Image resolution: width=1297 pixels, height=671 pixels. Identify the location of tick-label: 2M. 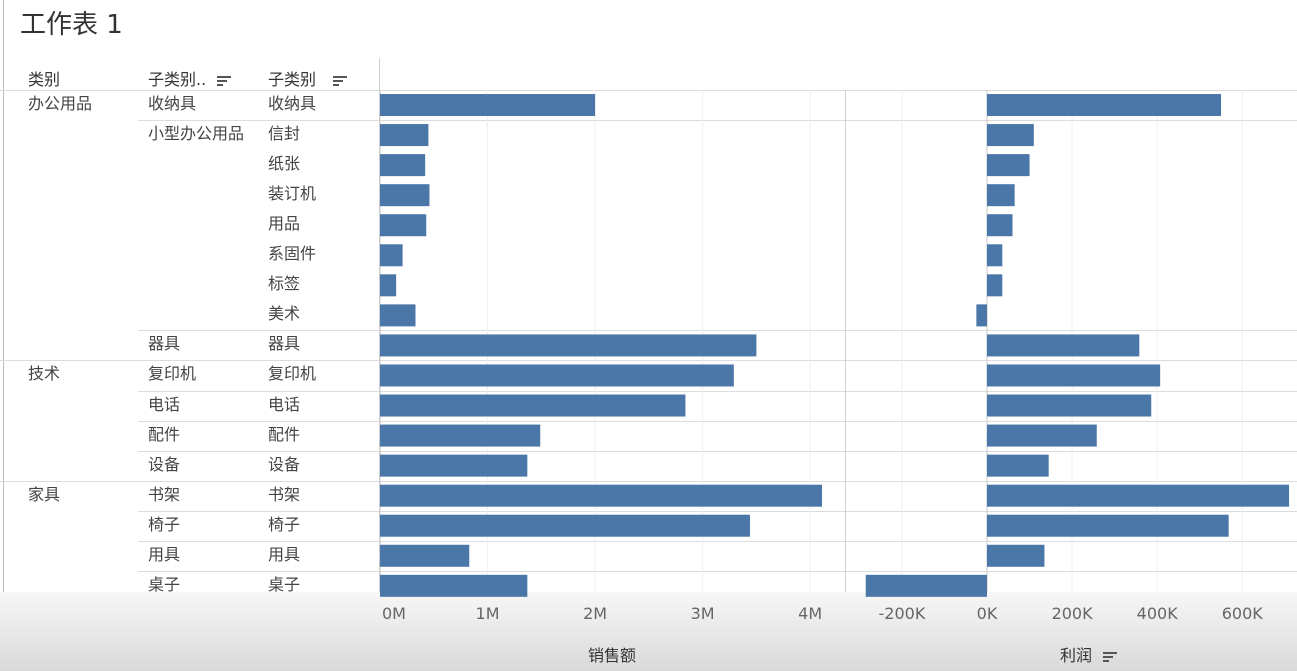
(595, 613).